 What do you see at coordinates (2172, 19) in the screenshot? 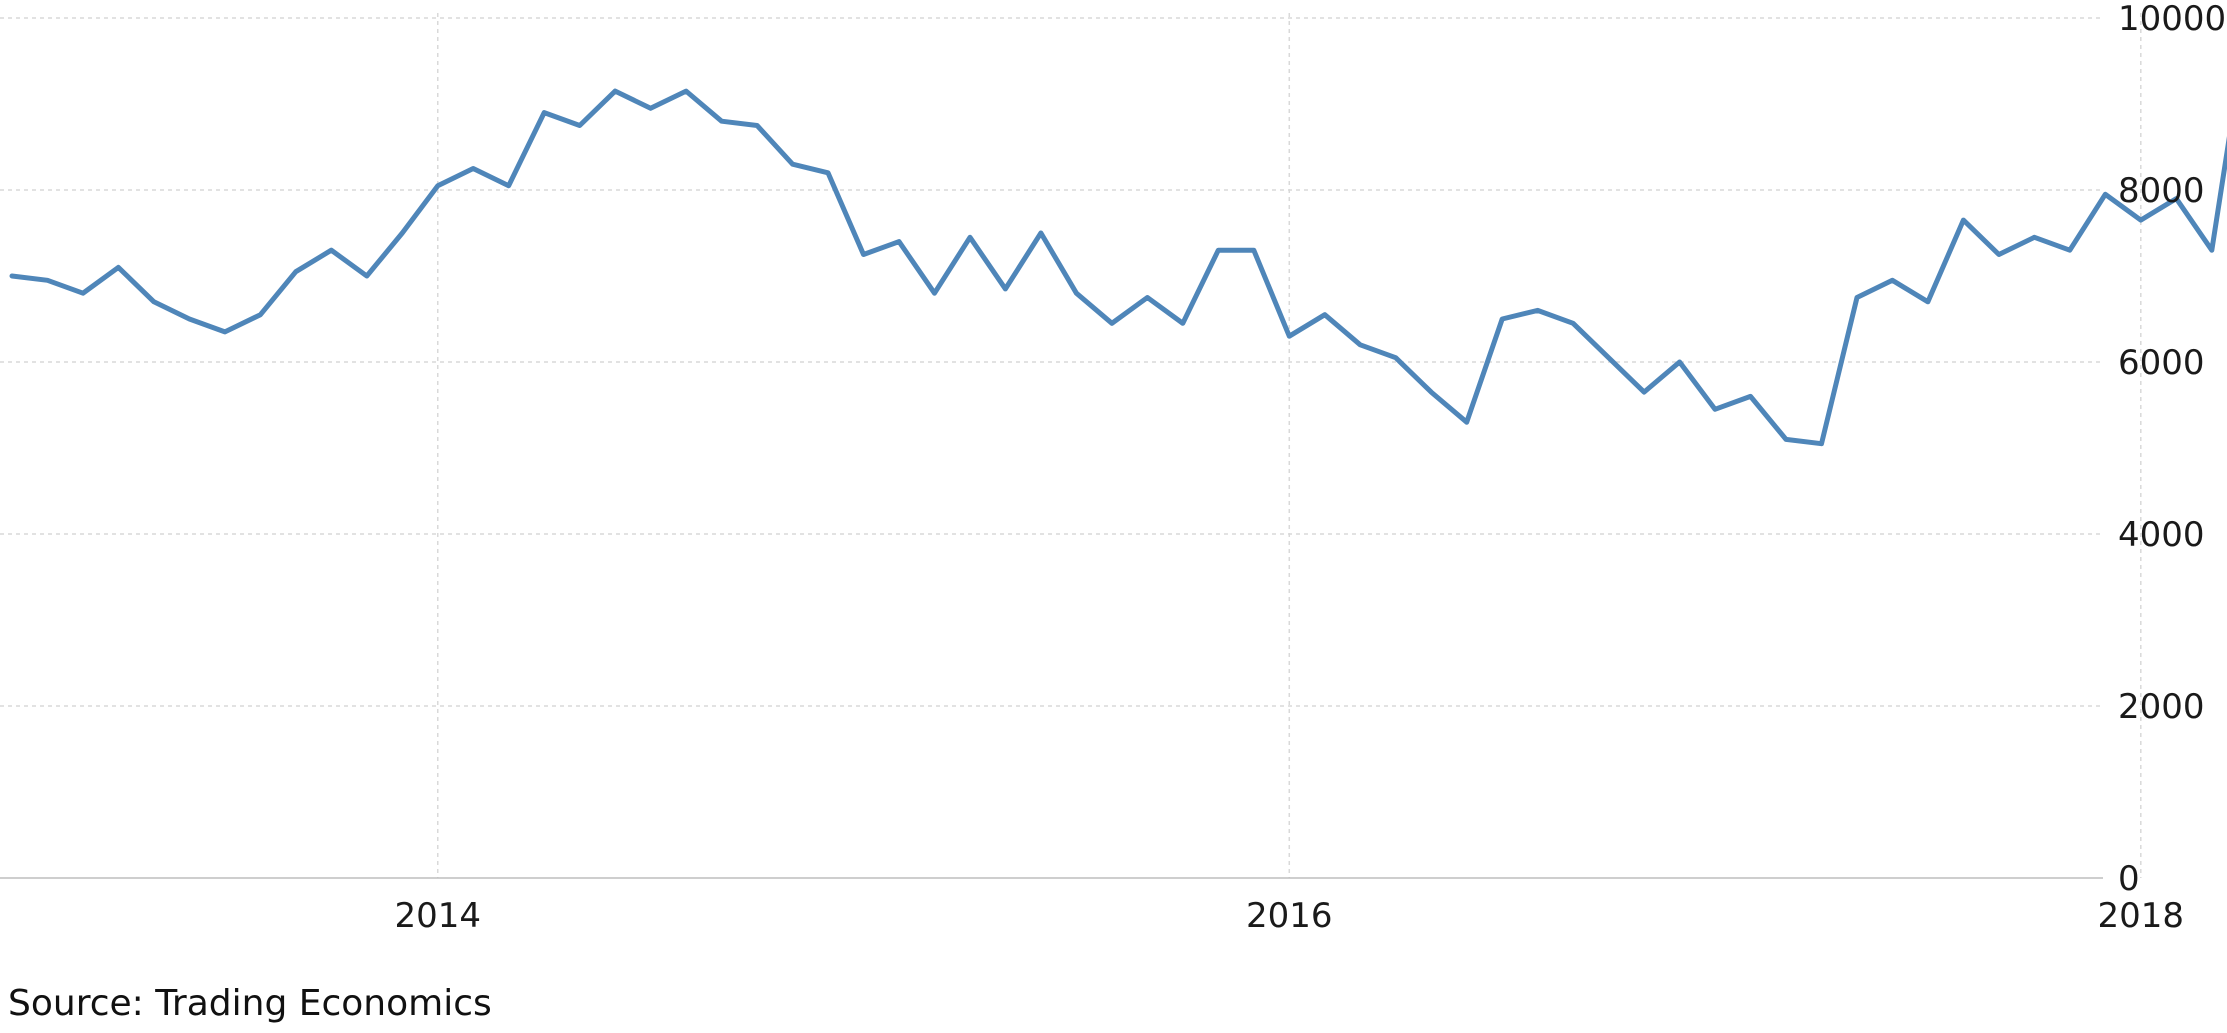
I see `y-tick-label-10000: 10000` at bounding box center [2172, 19].